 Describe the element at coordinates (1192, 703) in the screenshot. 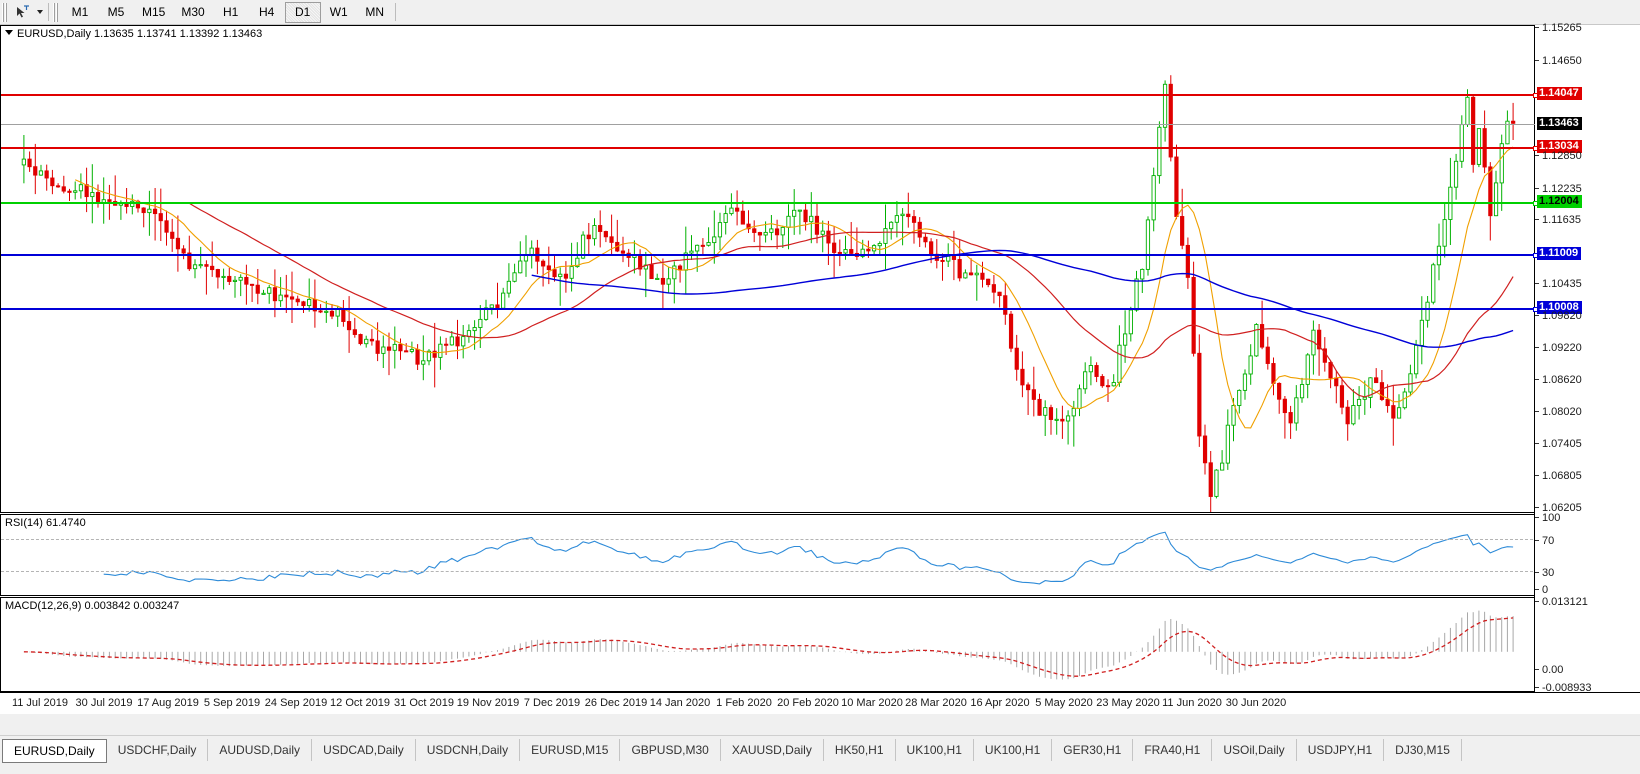

I see `date-tick-18: 11 Jun 2020` at that location.